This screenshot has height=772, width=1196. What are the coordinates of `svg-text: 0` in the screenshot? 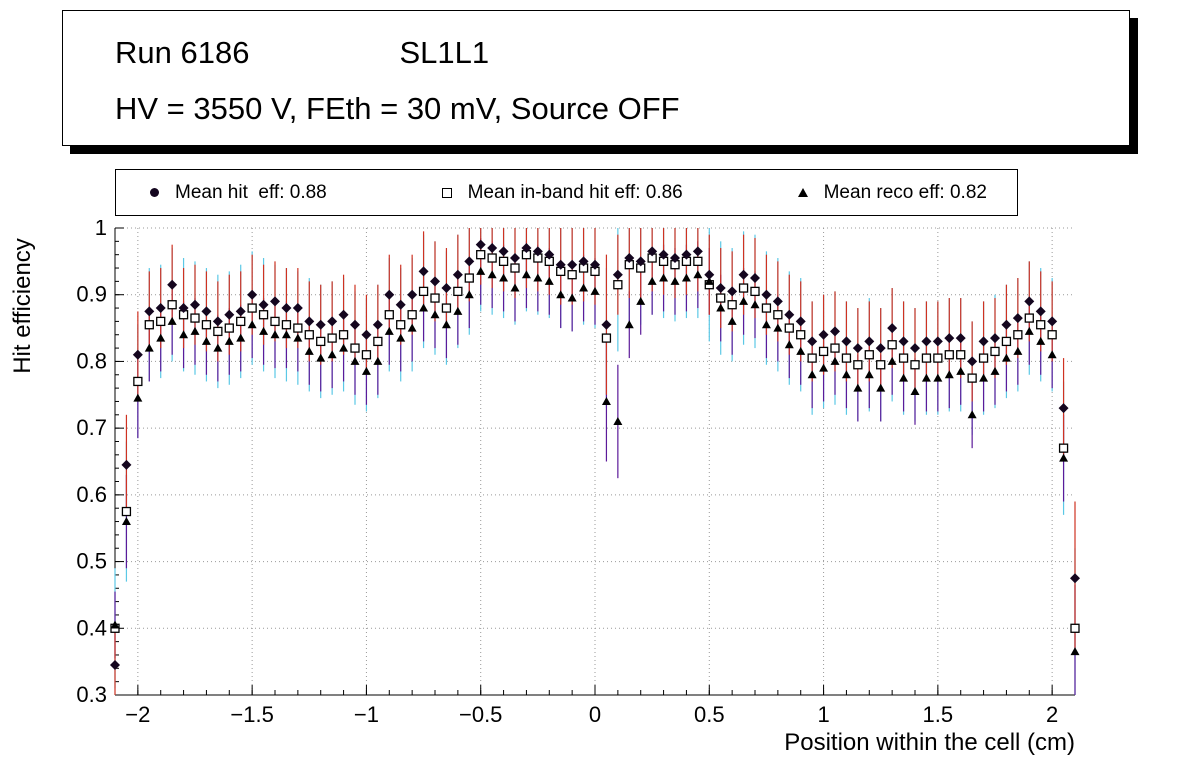 It's located at (595, 714).